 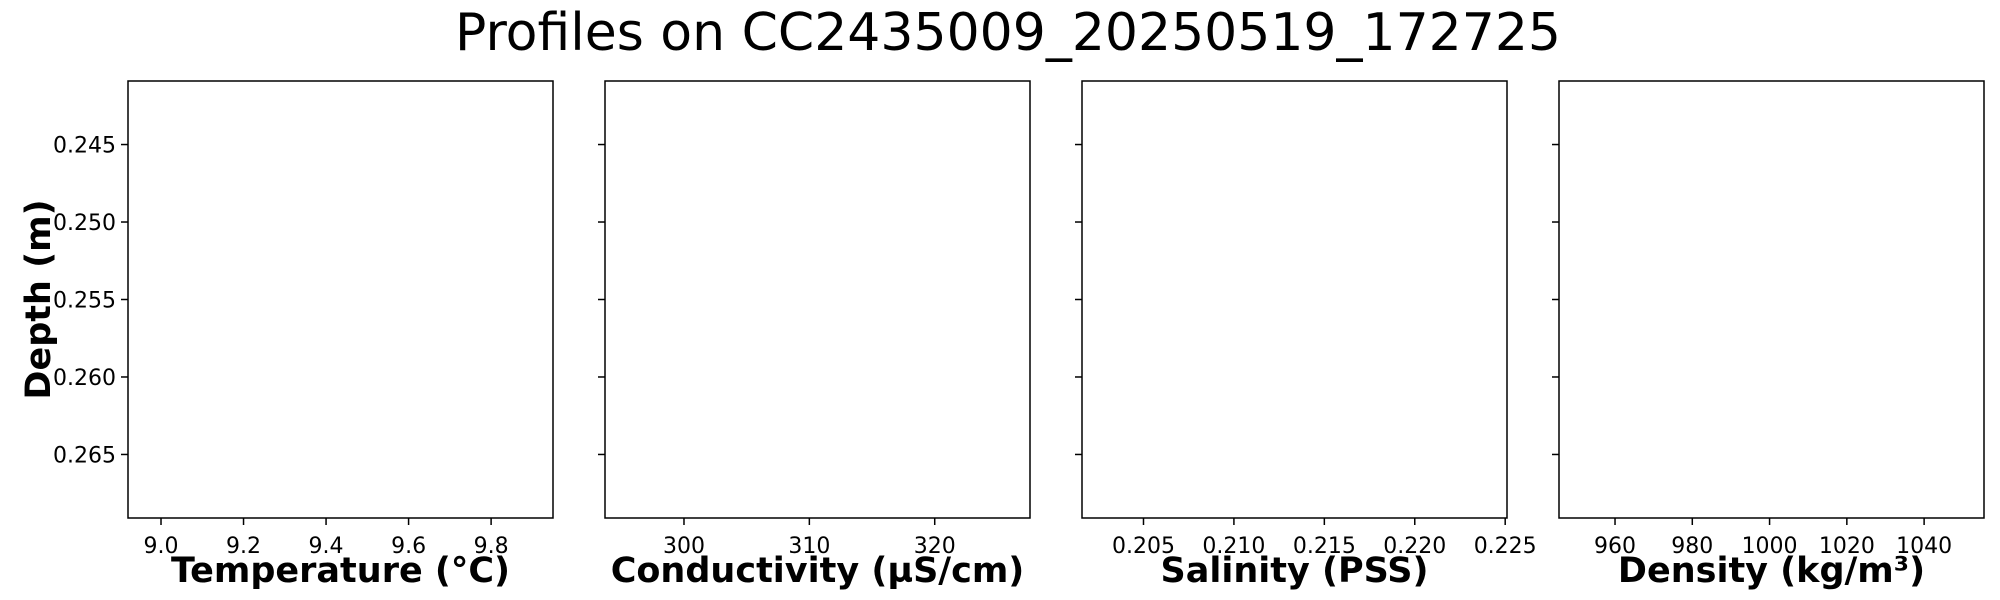 What do you see at coordinates (84, 223) in the screenshot?
I see `temperature-y-tick-label: 0.250` at bounding box center [84, 223].